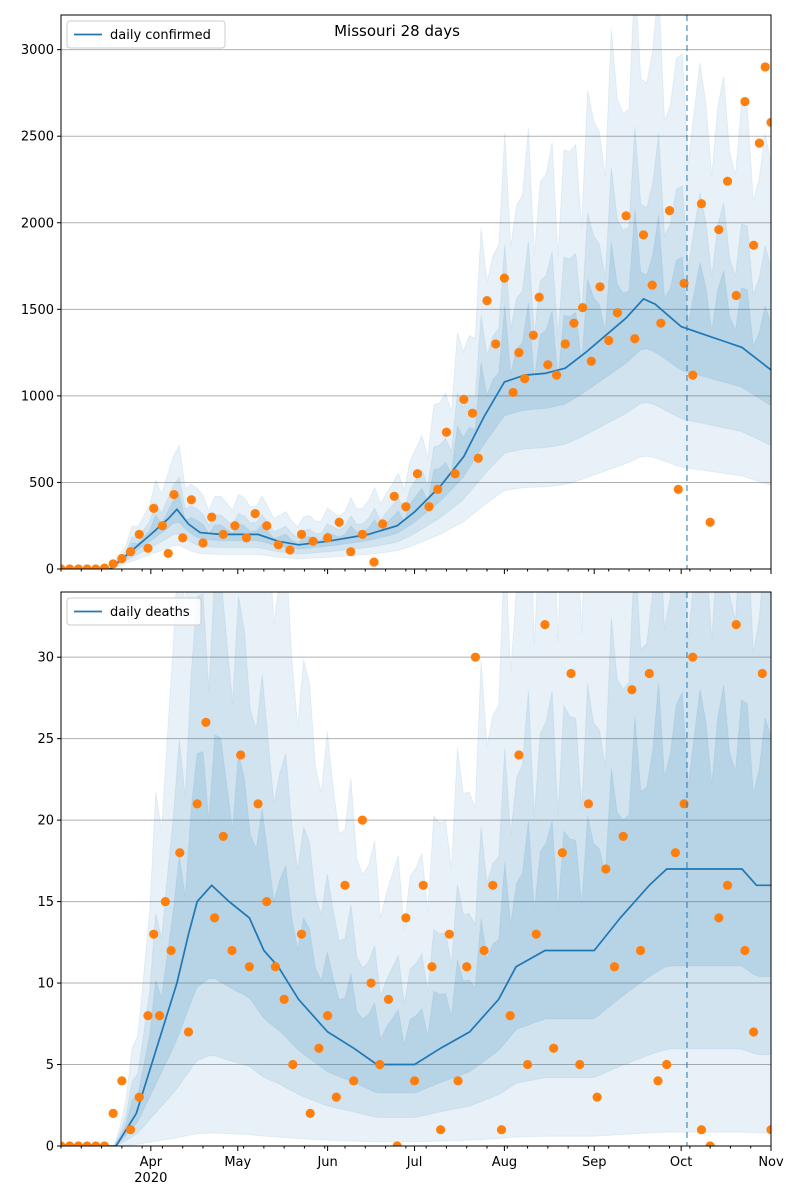 Image resolution: width=800 pixels, height=1200 pixels. What do you see at coordinates (37, 50) in the screenshot?
I see `y-tick-label: 3000` at bounding box center [37, 50].